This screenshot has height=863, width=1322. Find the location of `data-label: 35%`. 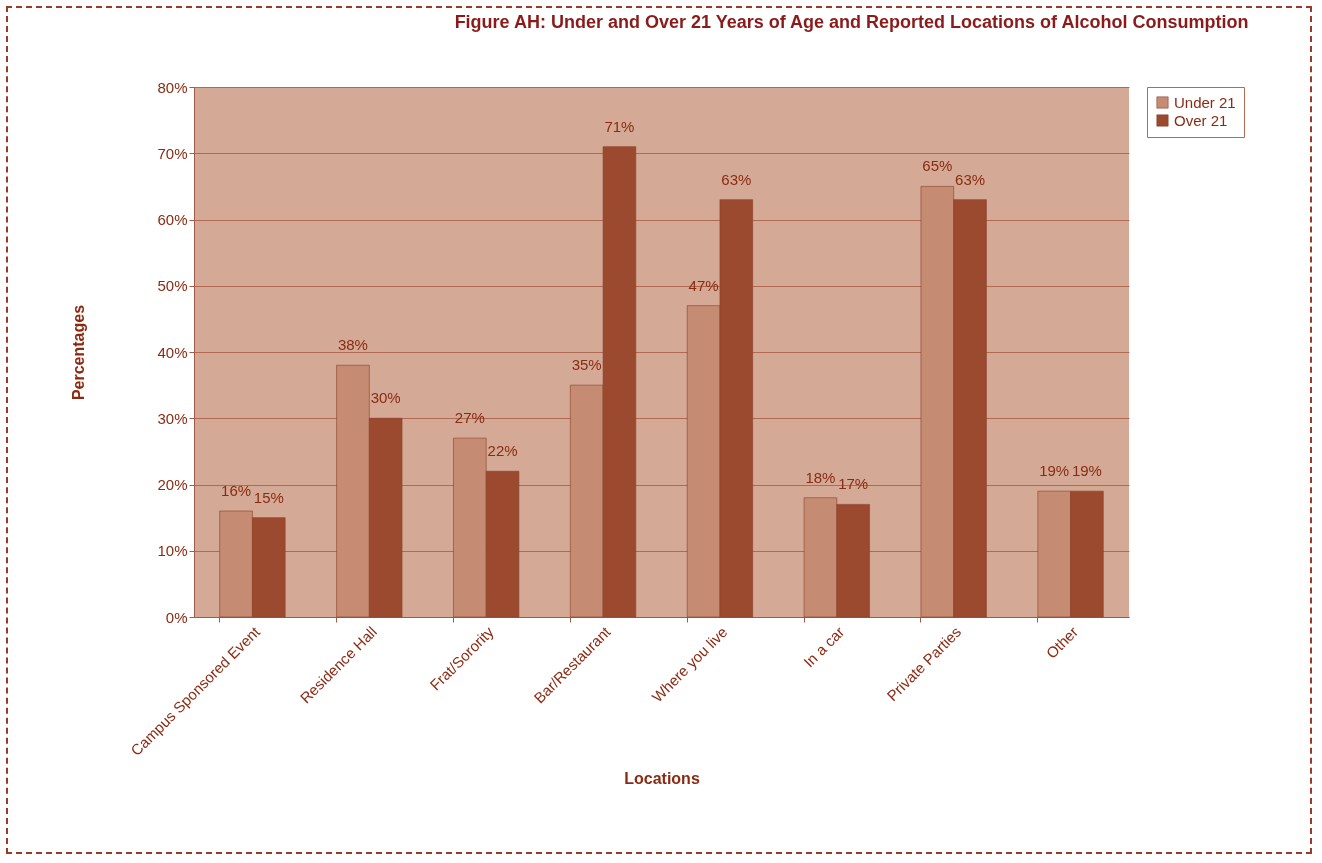

data-label: 35% is located at coordinates (586, 365).